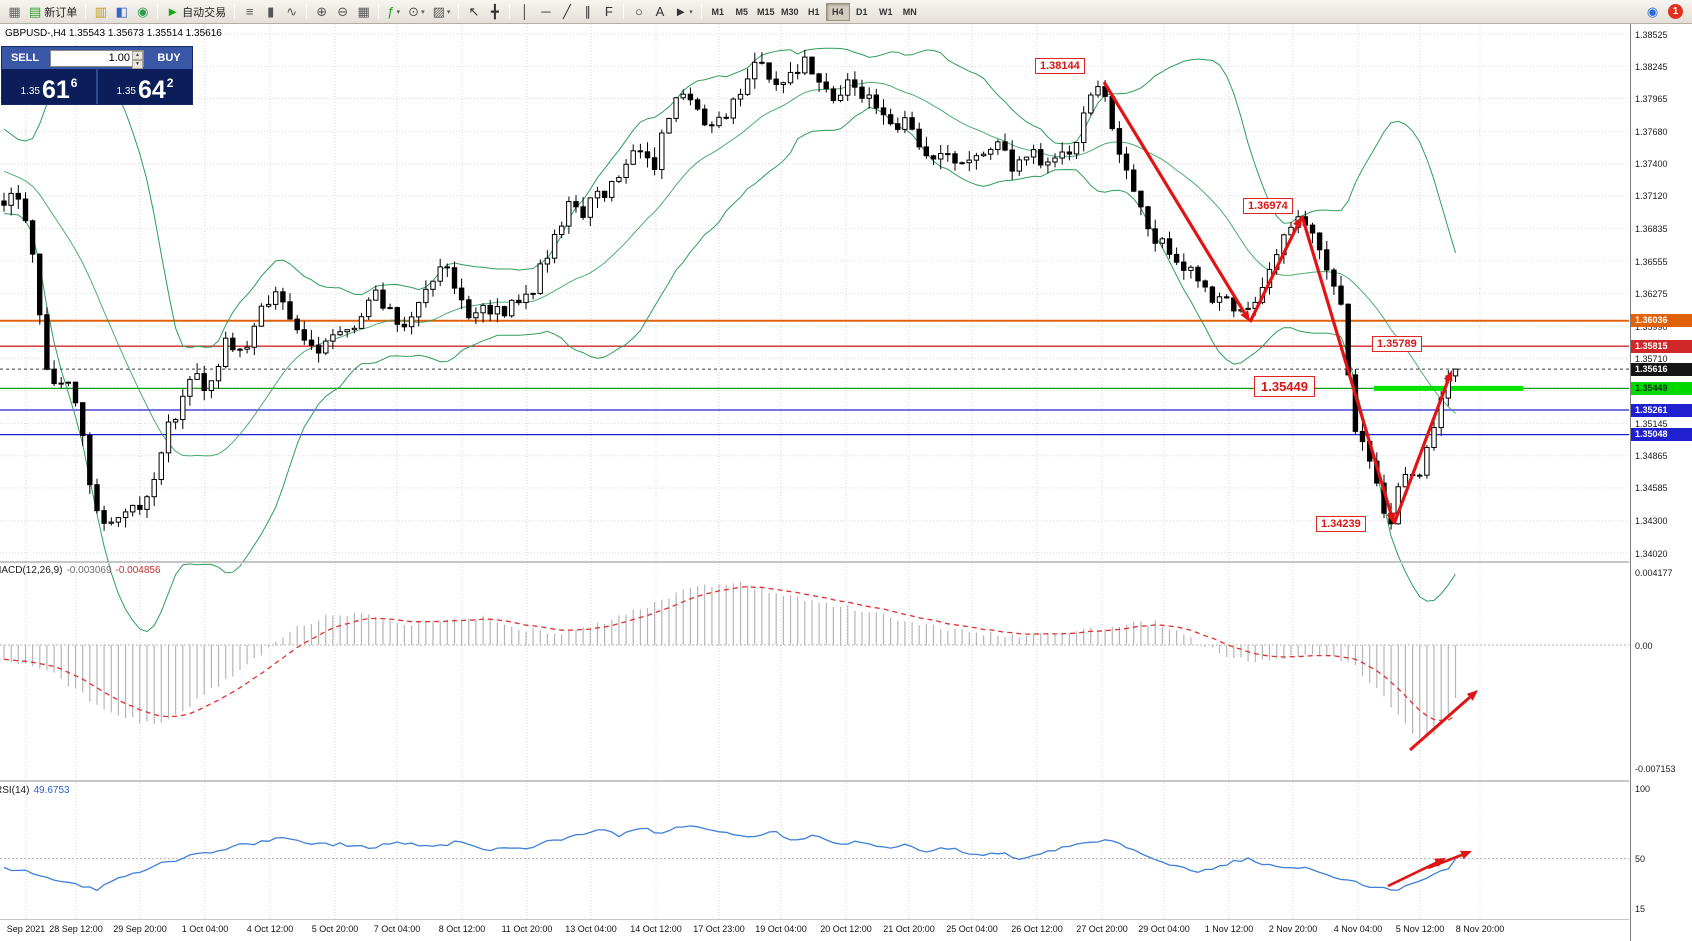 This screenshot has width=1692, height=941. Describe the element at coordinates (292, 11) in the screenshot. I see `line-chart-icon: ∿` at that location.